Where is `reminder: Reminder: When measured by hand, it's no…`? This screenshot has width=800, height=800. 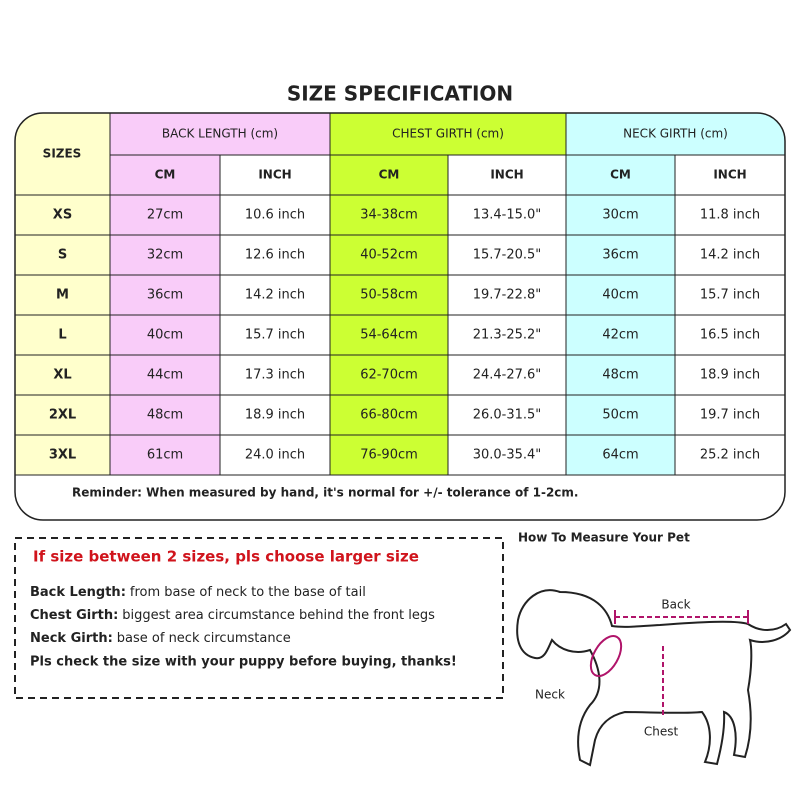 reminder: Reminder: When measured by hand, it's no… is located at coordinates (325, 493).